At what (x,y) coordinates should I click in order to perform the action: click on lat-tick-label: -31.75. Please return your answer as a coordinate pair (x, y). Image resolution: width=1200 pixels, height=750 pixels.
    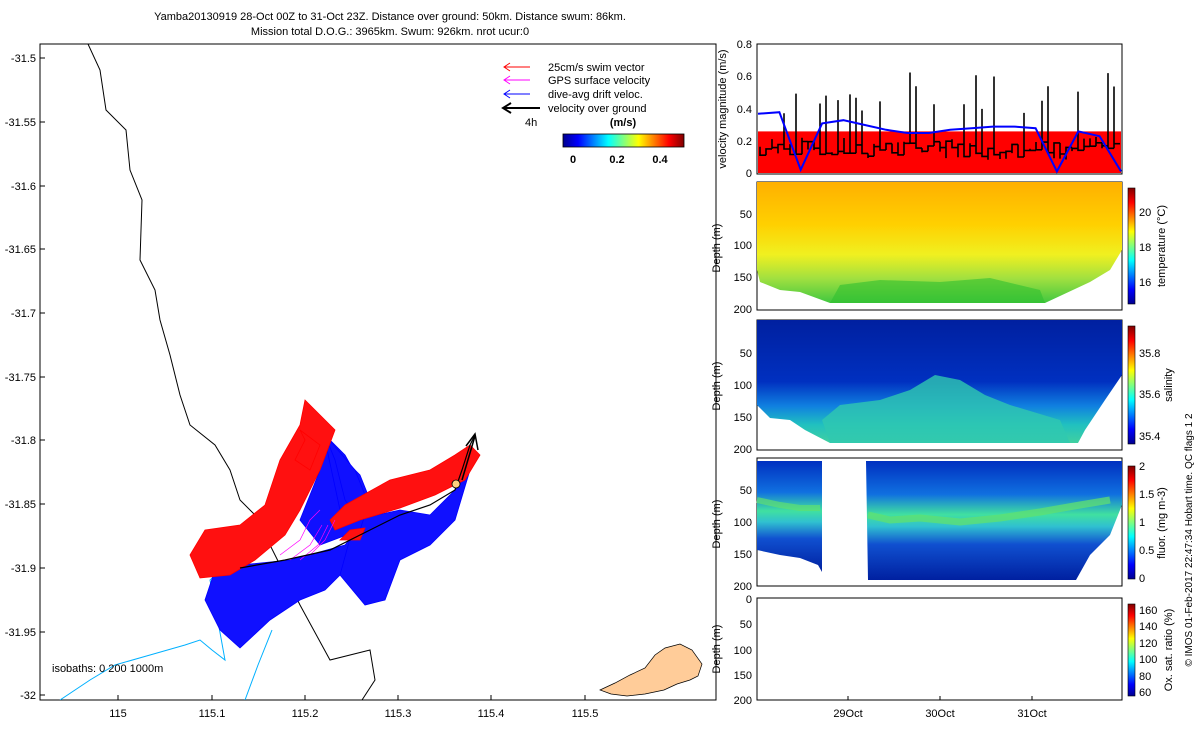
    Looking at the image, I should click on (20, 378).